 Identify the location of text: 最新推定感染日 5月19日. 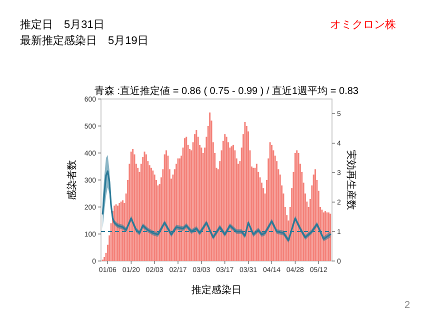
(84, 40).